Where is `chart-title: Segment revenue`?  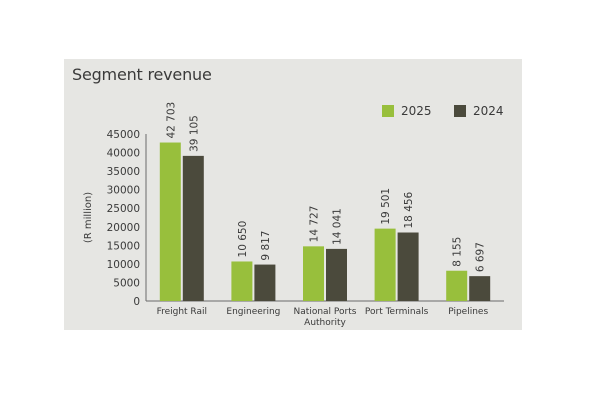 chart-title: Segment revenue is located at coordinates (142, 74).